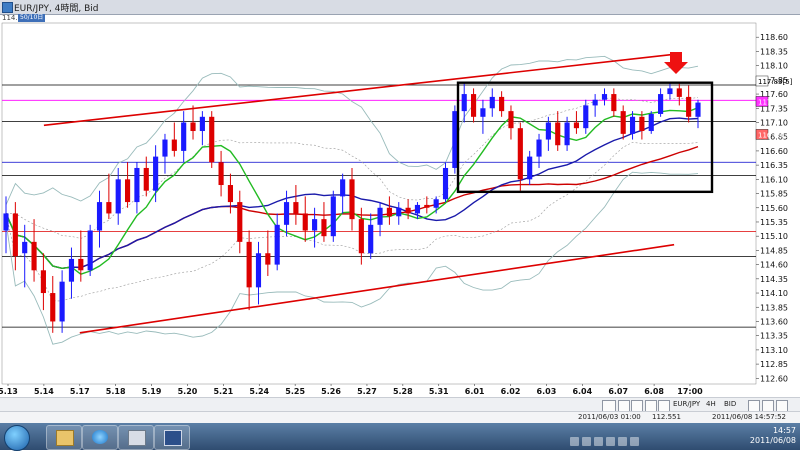 Image resolution: width=800 pixels, height=451 pixels. I want to click on system-tray, so click(635, 438).